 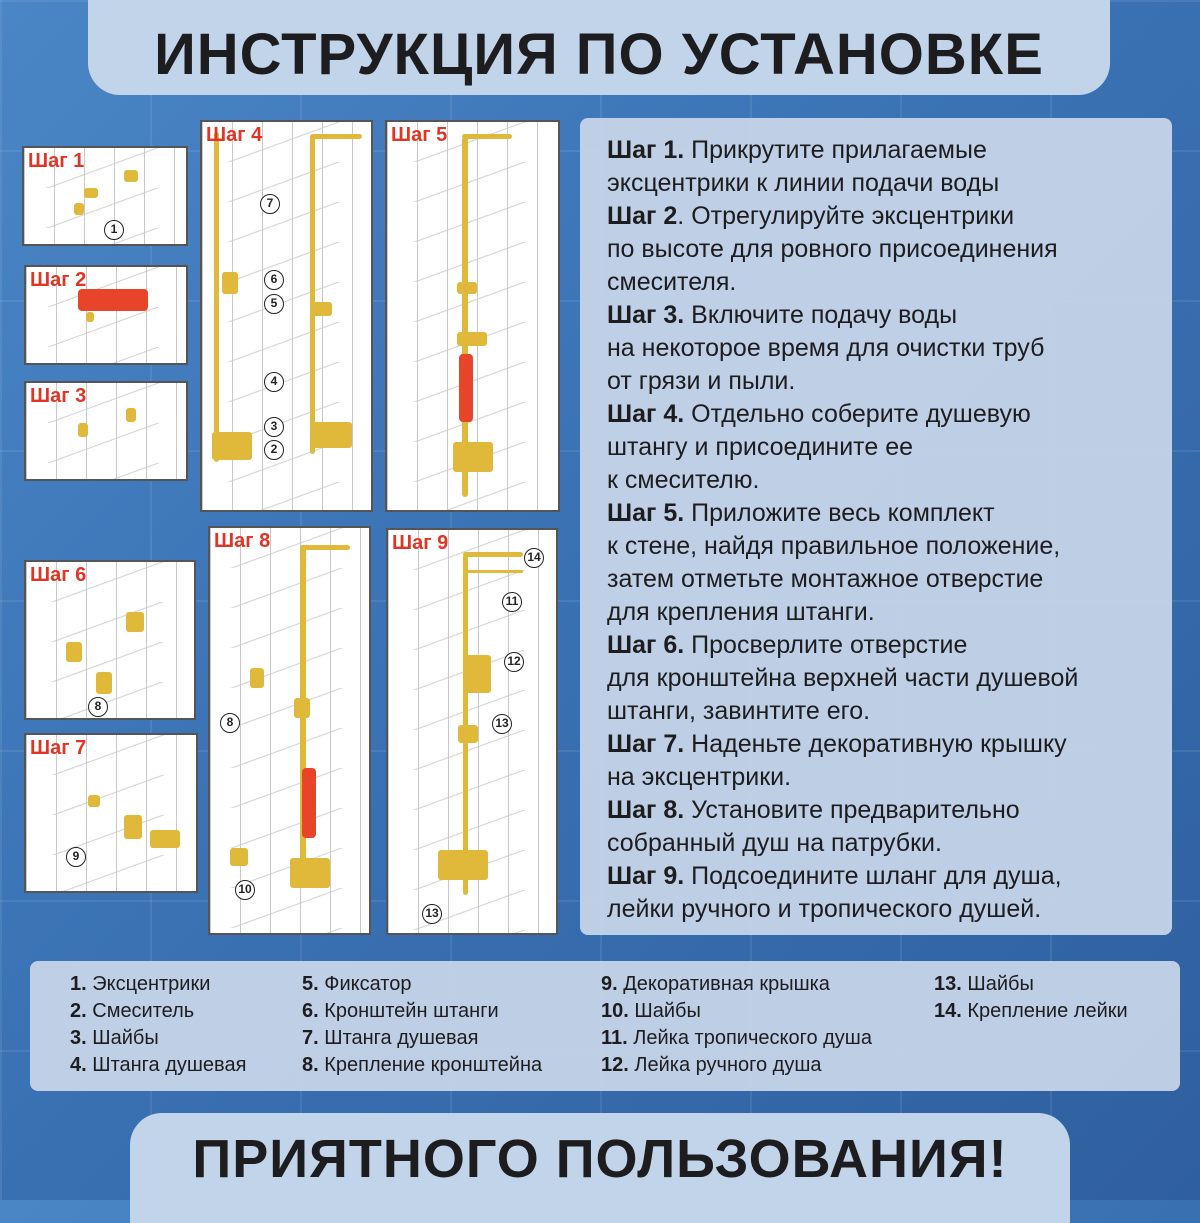 I want to click on step-5-illustration: Шаг 5, so click(x=472, y=316).